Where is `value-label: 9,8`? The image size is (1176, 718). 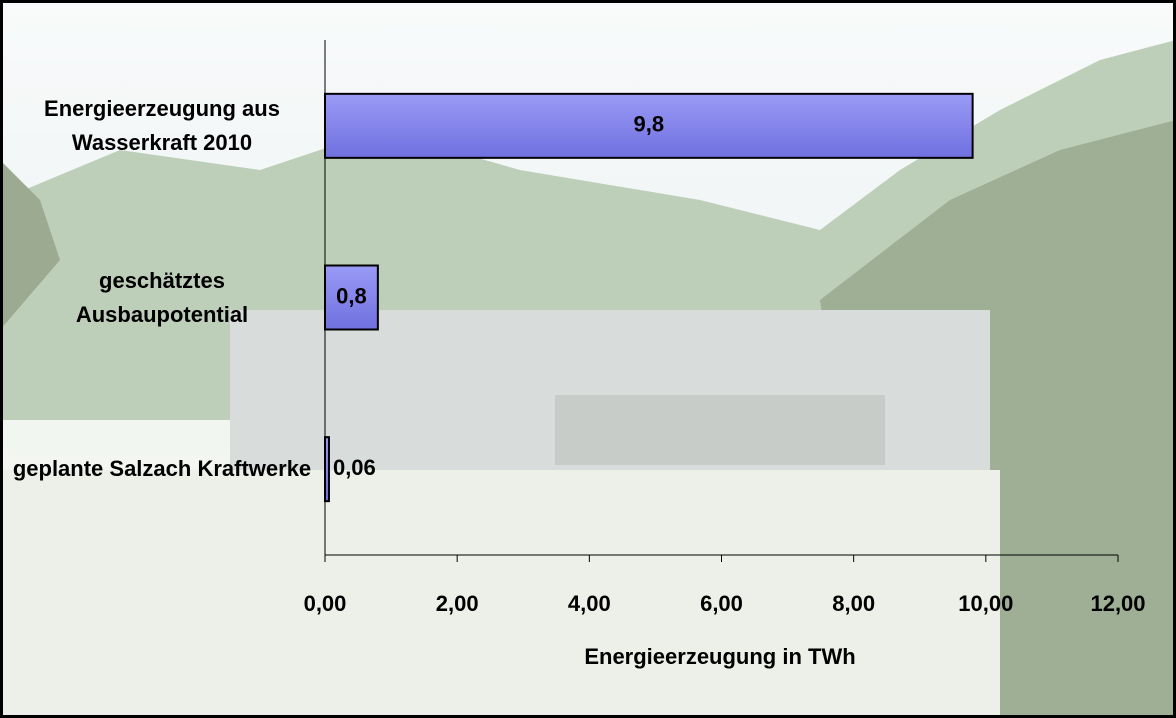 value-label: 9,8 is located at coordinates (649, 124).